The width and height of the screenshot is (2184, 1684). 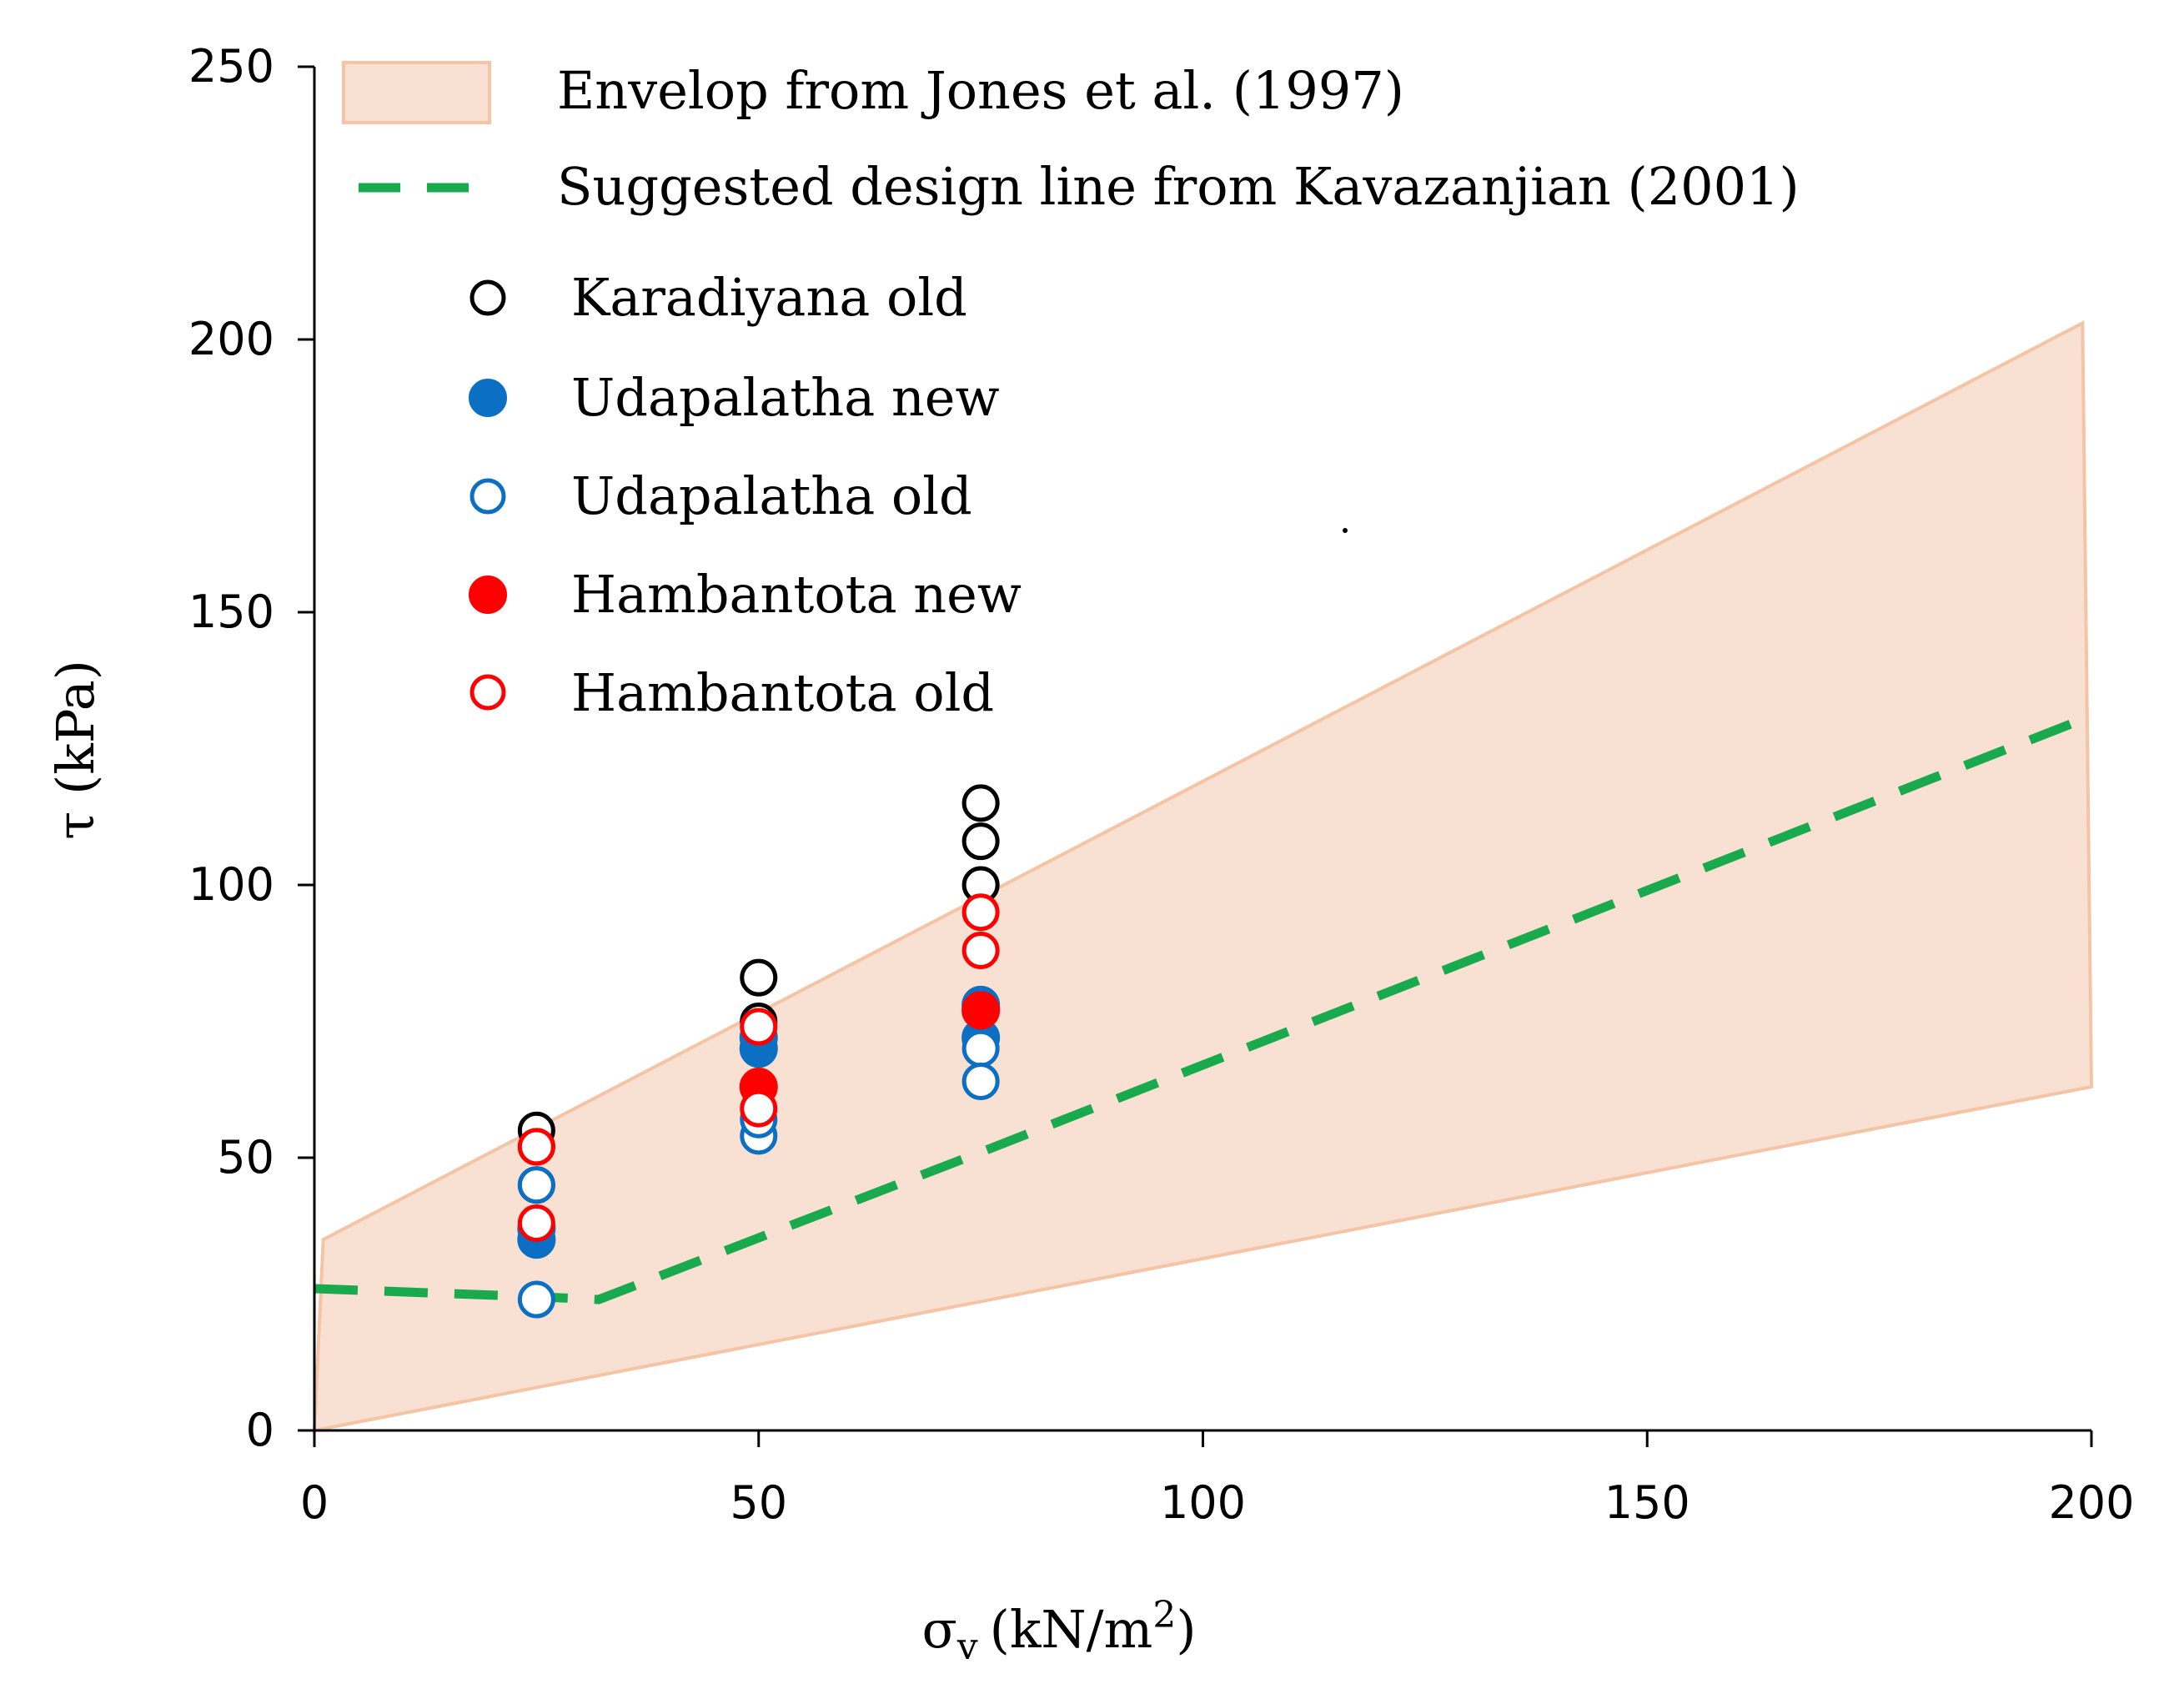 I want to click on legend-envelope-label: Envelop from Jones et al. (1997), so click(x=981, y=90).